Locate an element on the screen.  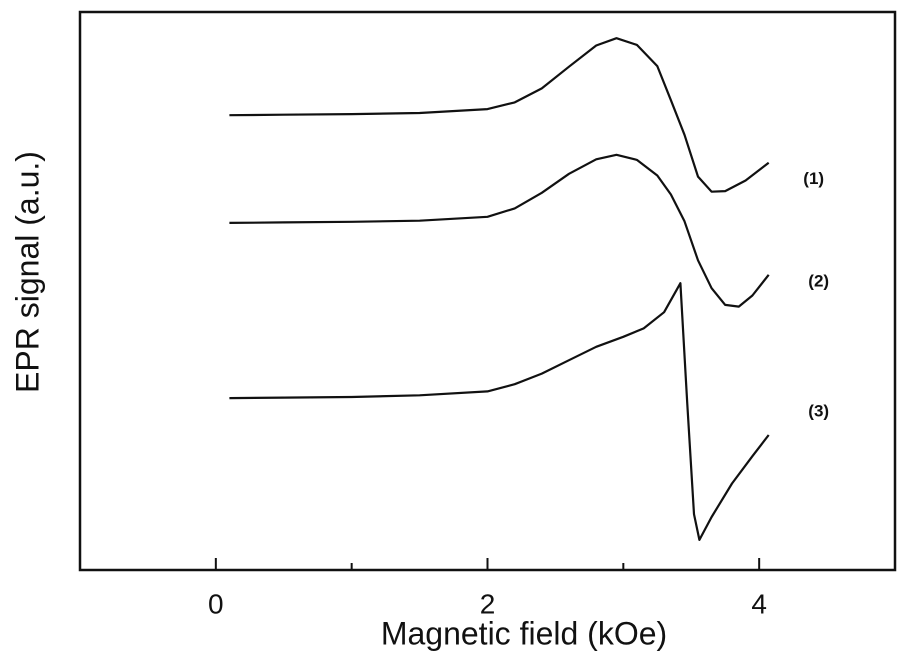
x-tick-label: 0 is located at coordinates (216, 603).